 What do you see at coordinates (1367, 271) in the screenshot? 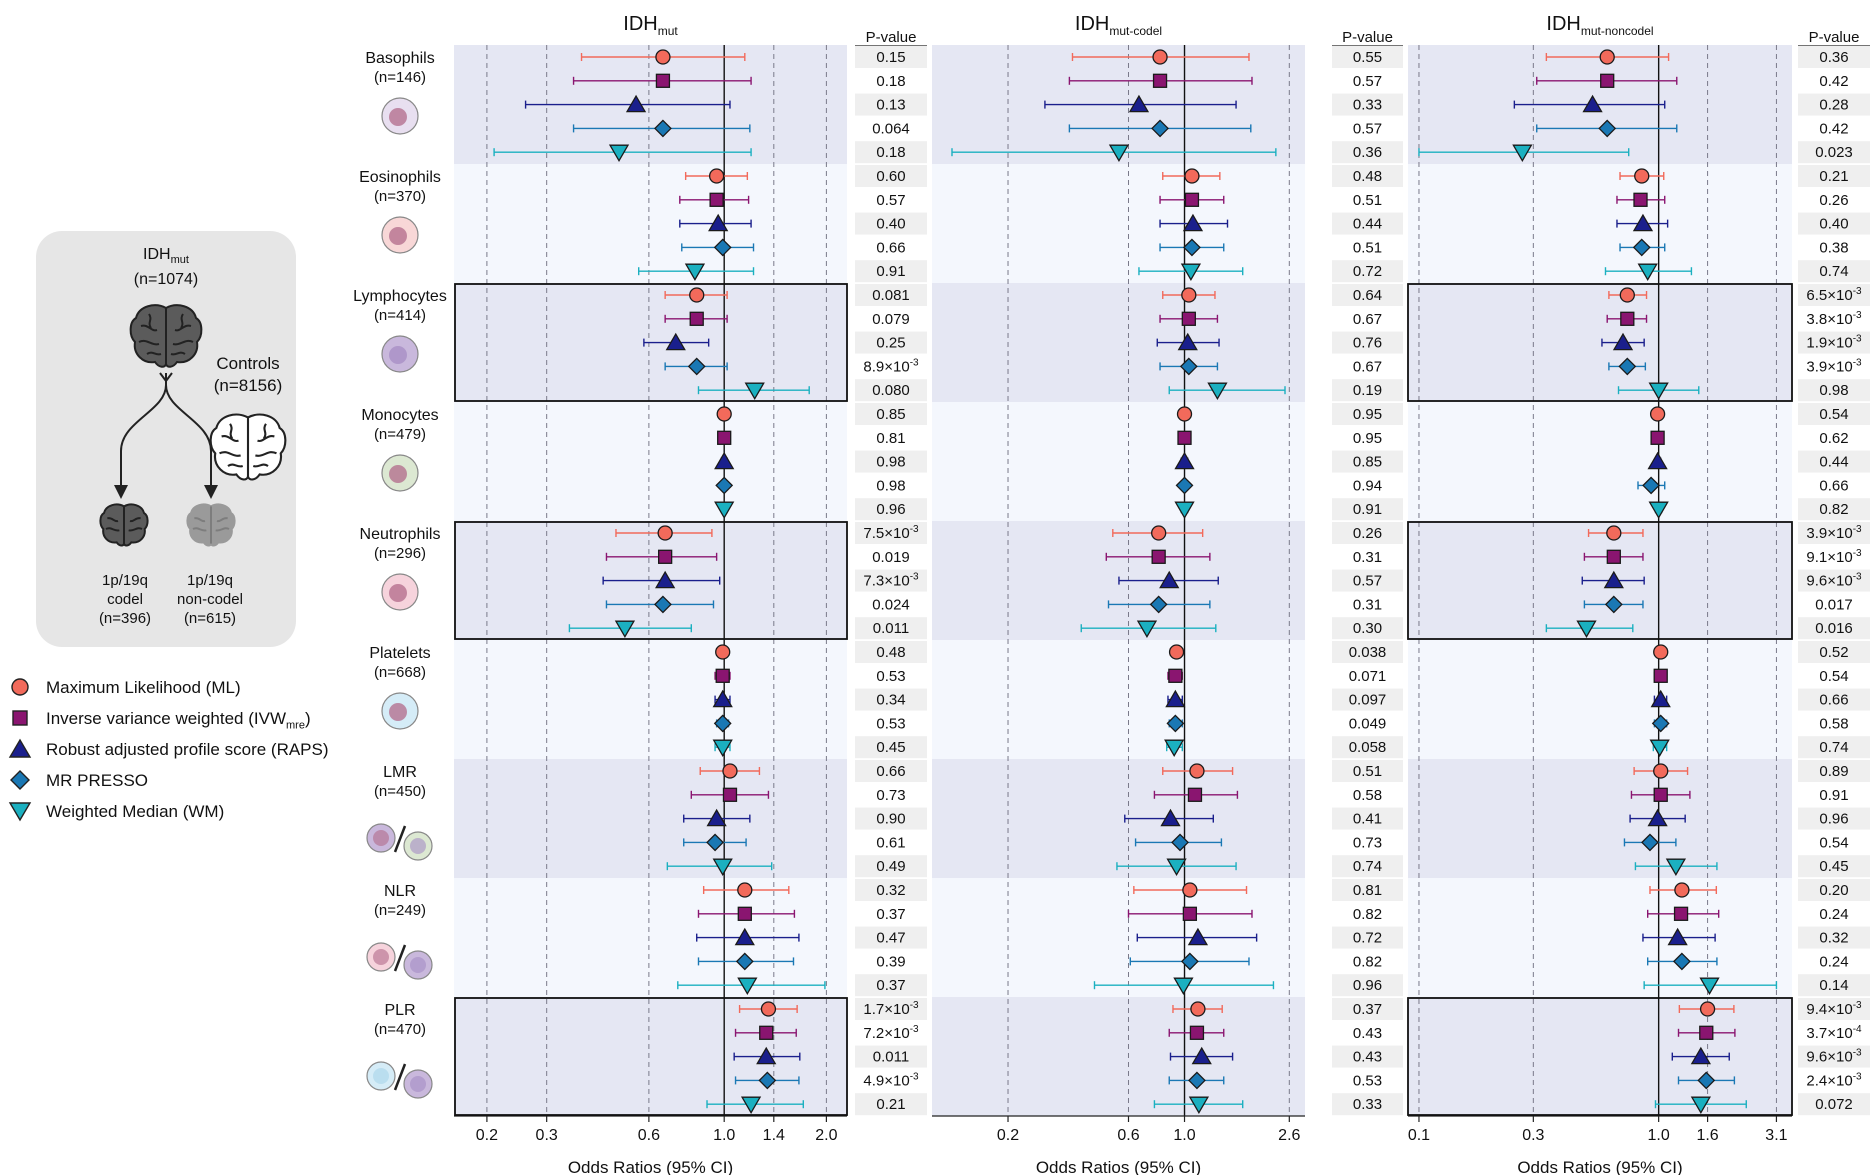
I see `pvalue-text: 0.72` at bounding box center [1367, 271].